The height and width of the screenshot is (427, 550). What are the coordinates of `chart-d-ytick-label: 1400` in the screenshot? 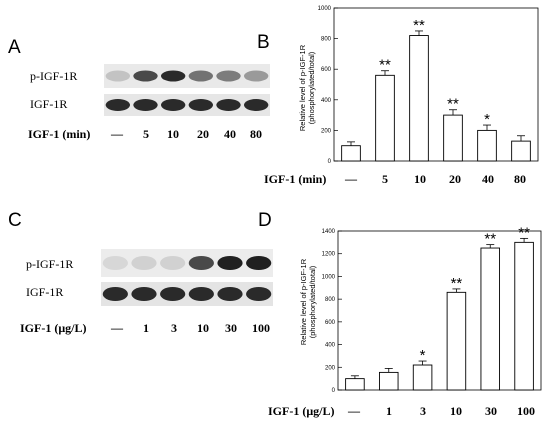 It's located at (329, 232).